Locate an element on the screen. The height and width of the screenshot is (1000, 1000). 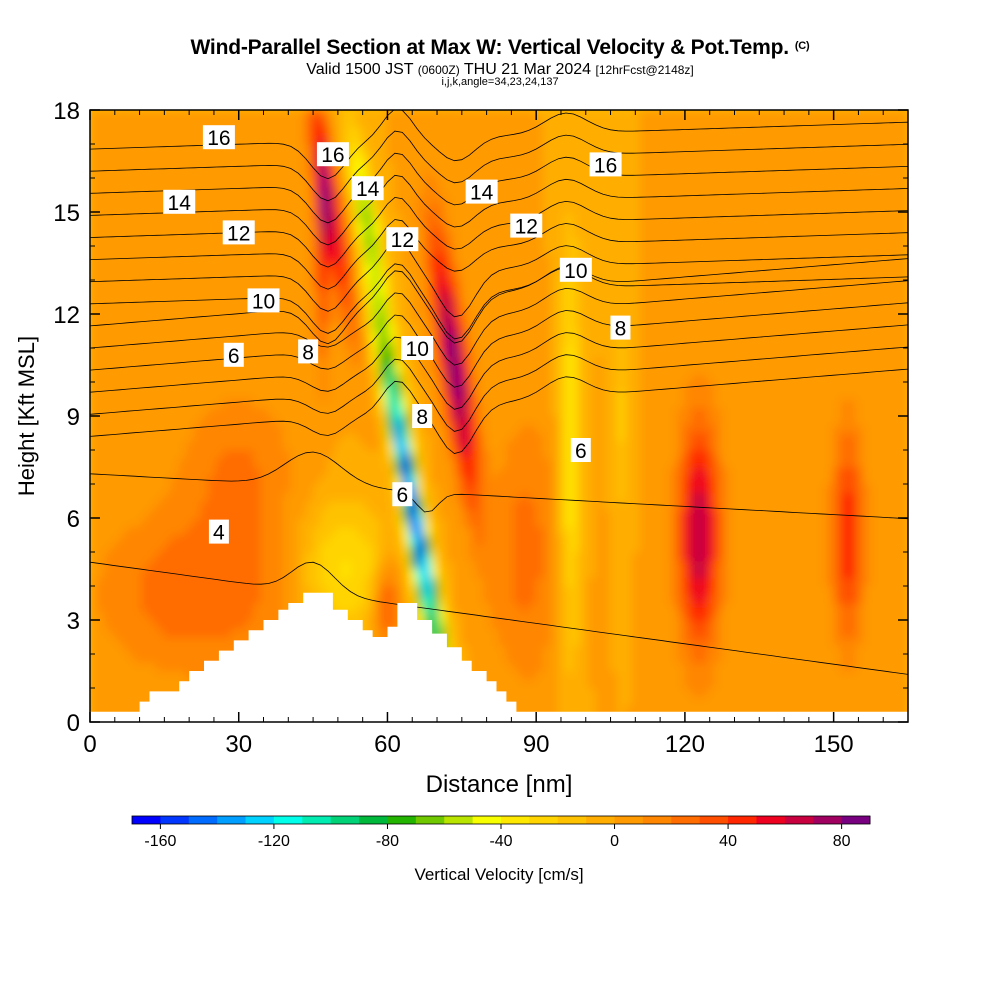
terrain-mask is located at coordinates (499, 657).